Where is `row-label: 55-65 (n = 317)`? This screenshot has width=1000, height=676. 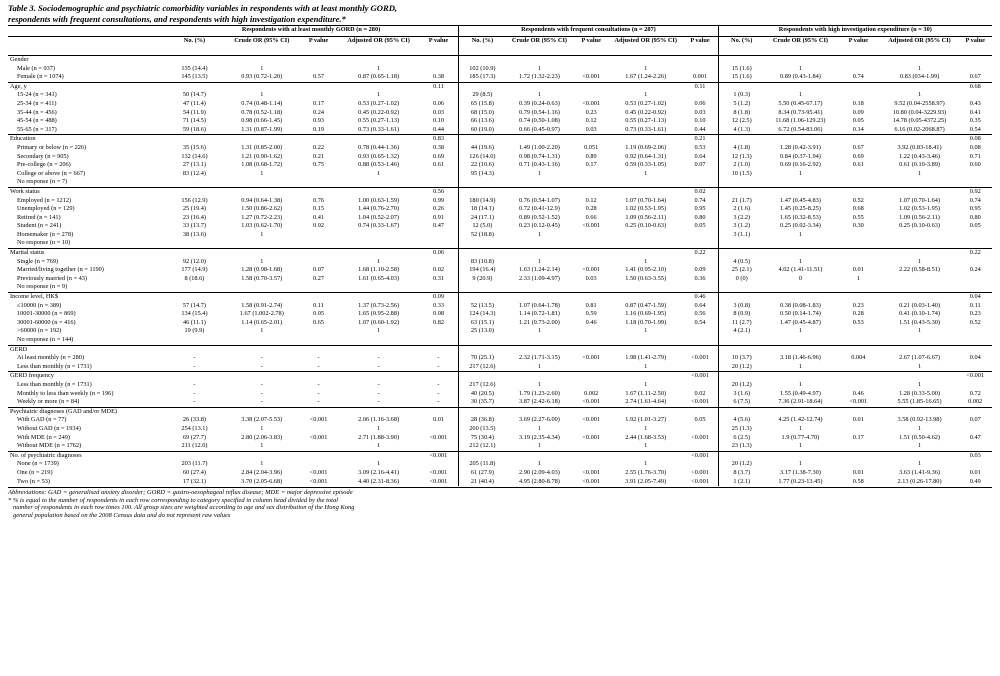 row-label: 55-65 (n = 317) is located at coordinates (37, 129).